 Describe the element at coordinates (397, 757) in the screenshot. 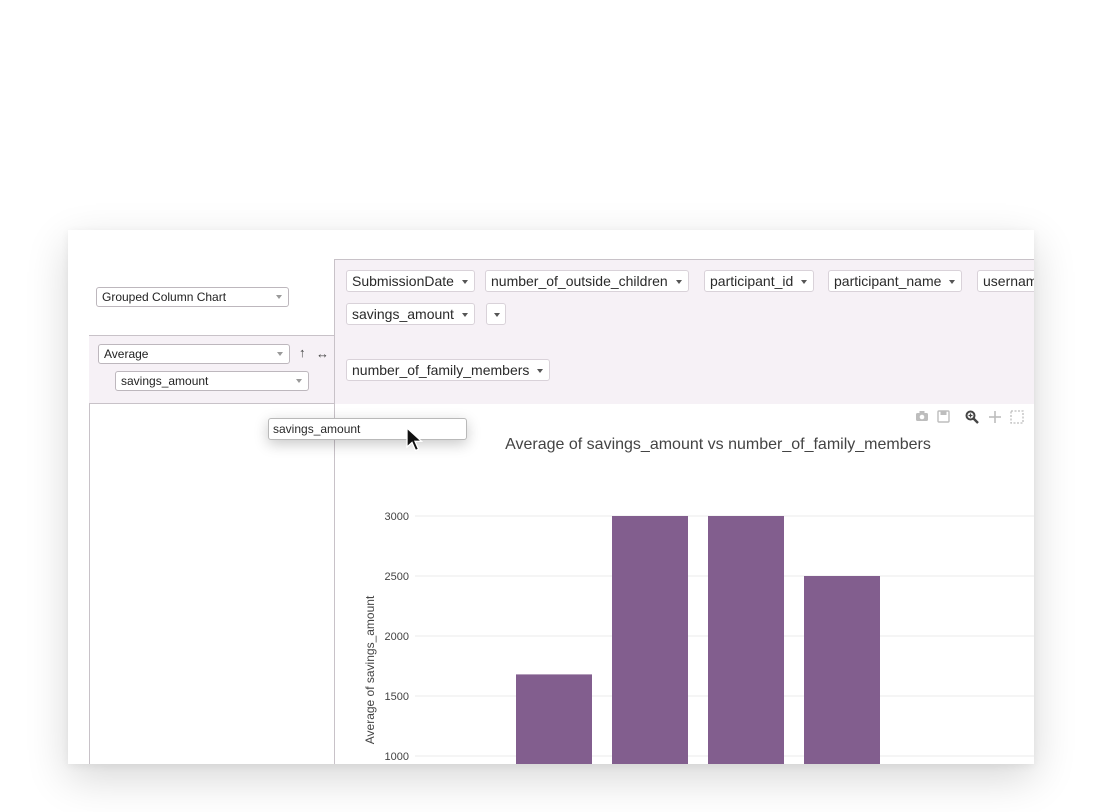

I see `y-tick-label: 1000` at that location.